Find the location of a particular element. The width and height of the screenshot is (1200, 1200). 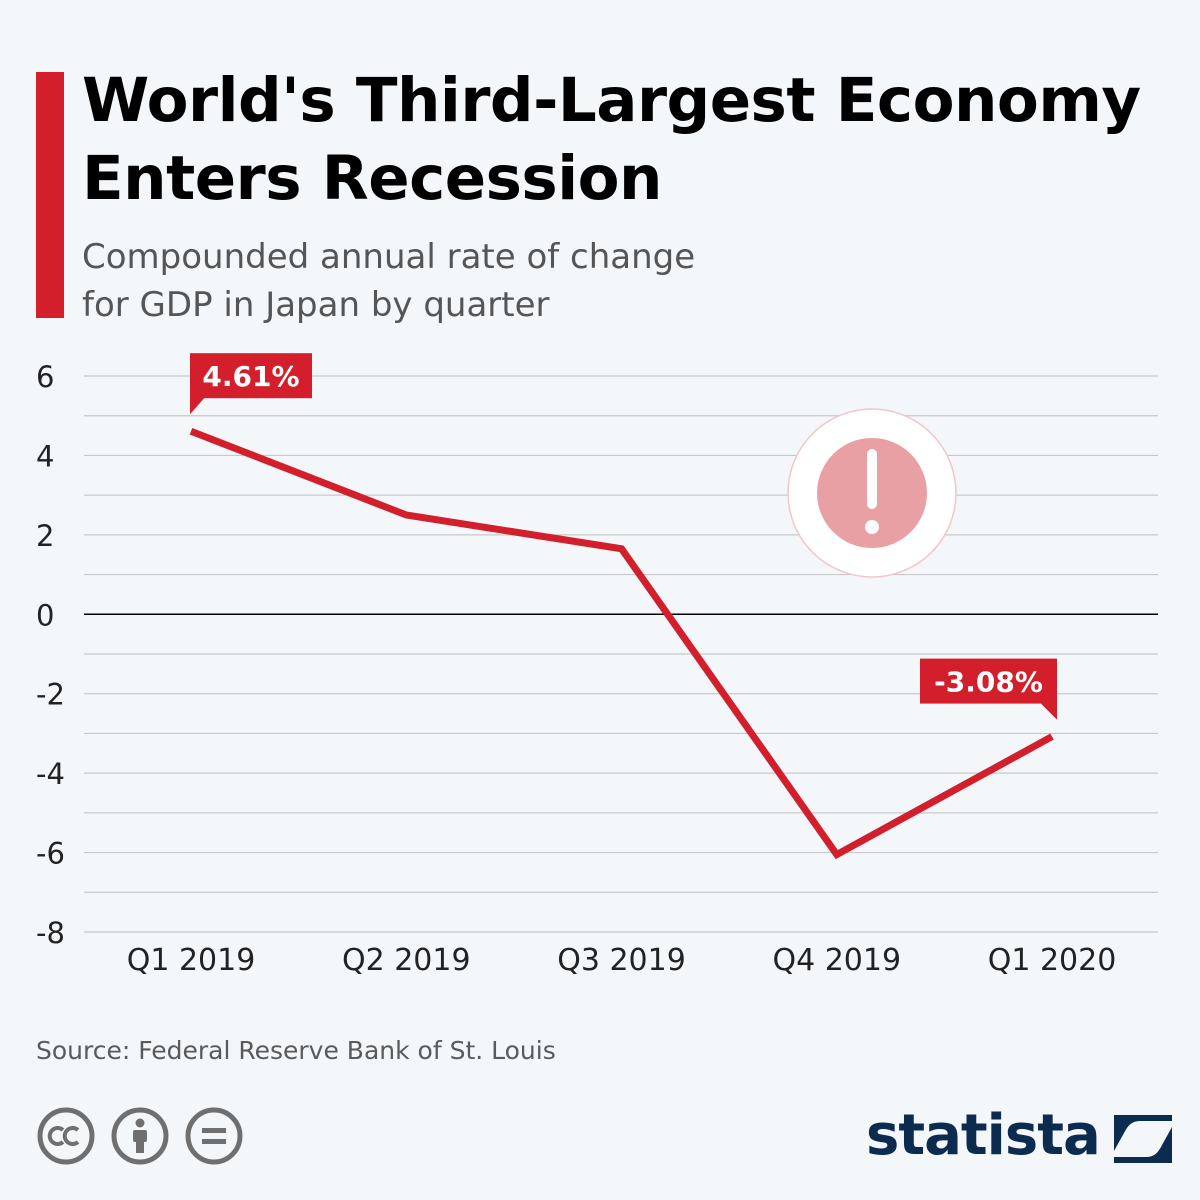

title-line-2: Enters Recession is located at coordinates (372, 178).